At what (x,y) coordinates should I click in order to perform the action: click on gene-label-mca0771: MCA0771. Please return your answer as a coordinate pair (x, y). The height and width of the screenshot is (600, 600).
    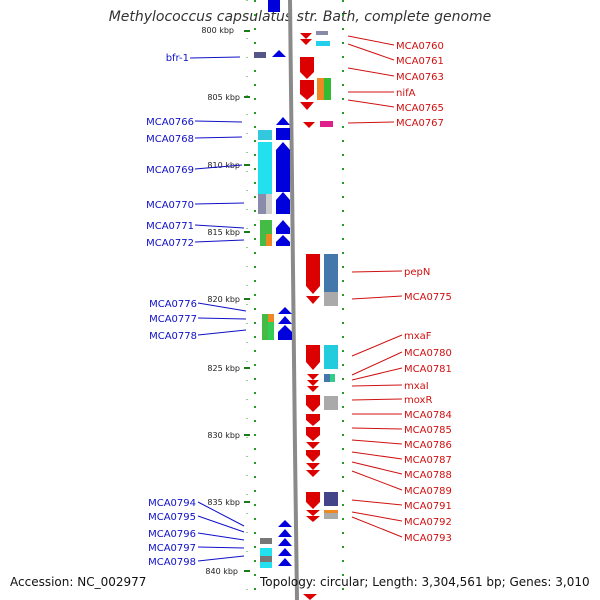
    Looking at the image, I should click on (170, 226).